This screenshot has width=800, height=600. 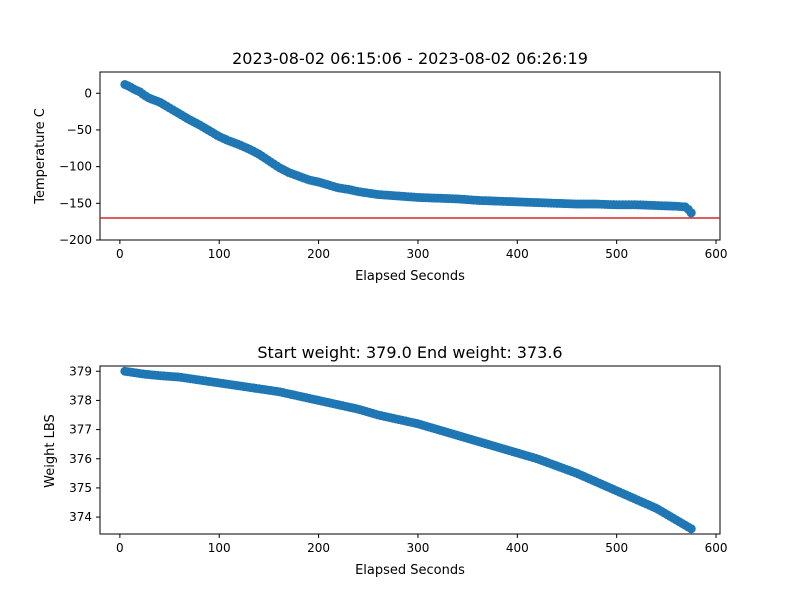 What do you see at coordinates (80, 488) in the screenshot?
I see `weight-y-tick-label: 375` at bounding box center [80, 488].